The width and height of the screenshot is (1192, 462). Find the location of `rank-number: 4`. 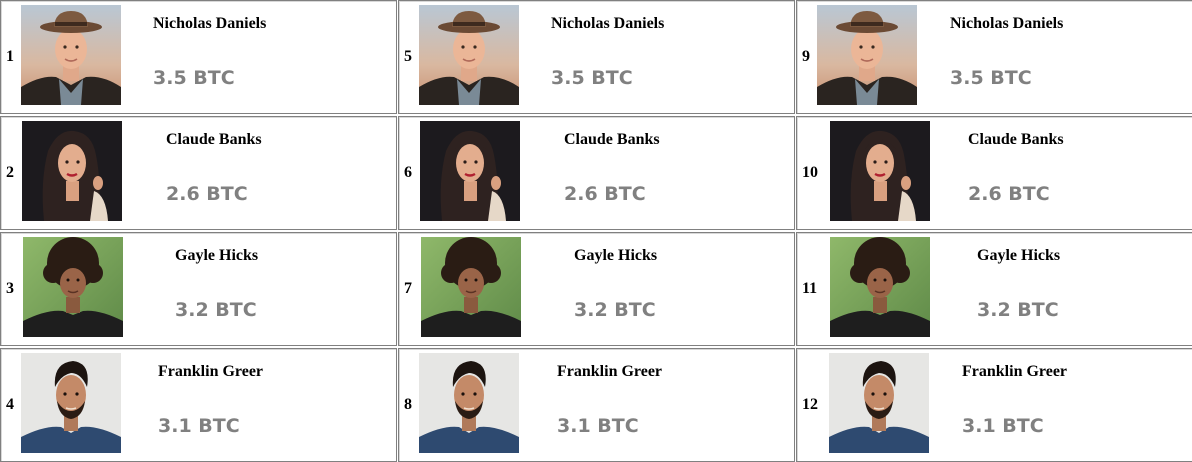

rank-number: 4 is located at coordinates (10, 404).